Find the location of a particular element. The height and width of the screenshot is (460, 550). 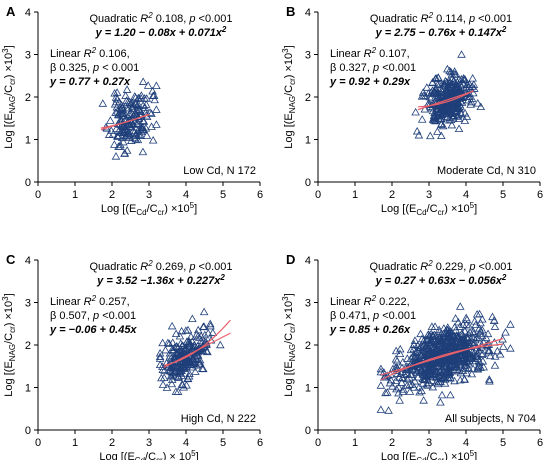

group-label: Low Cd, N 172 is located at coordinates (219, 171).